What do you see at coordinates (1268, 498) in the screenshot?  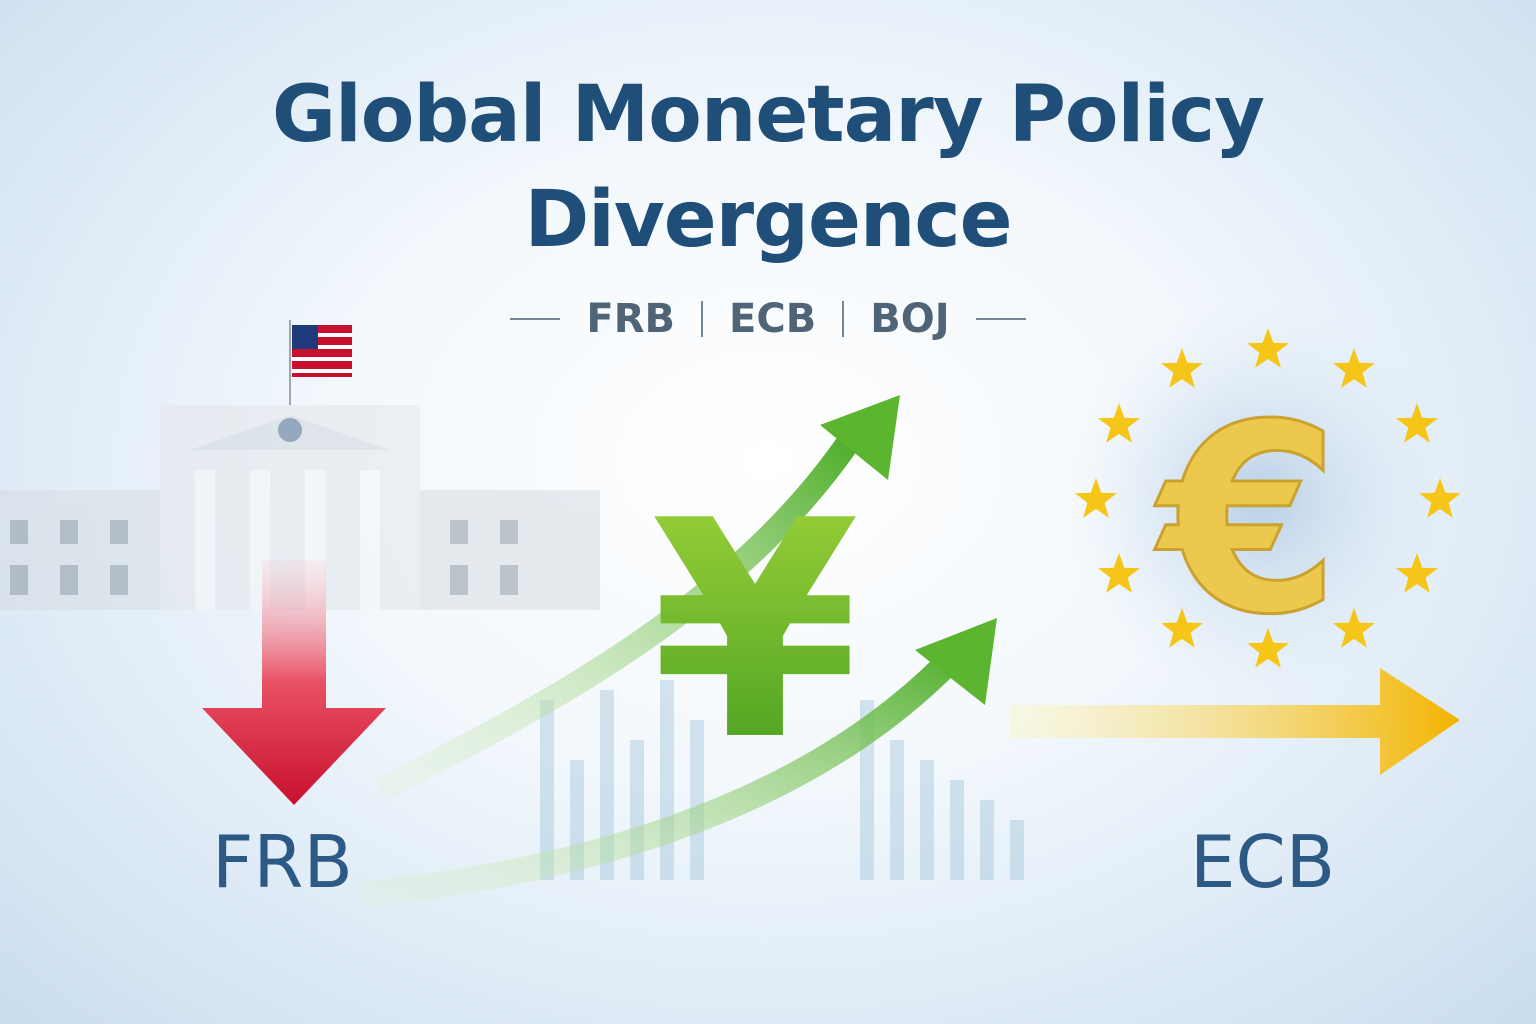 I see `eu-stars` at bounding box center [1268, 498].